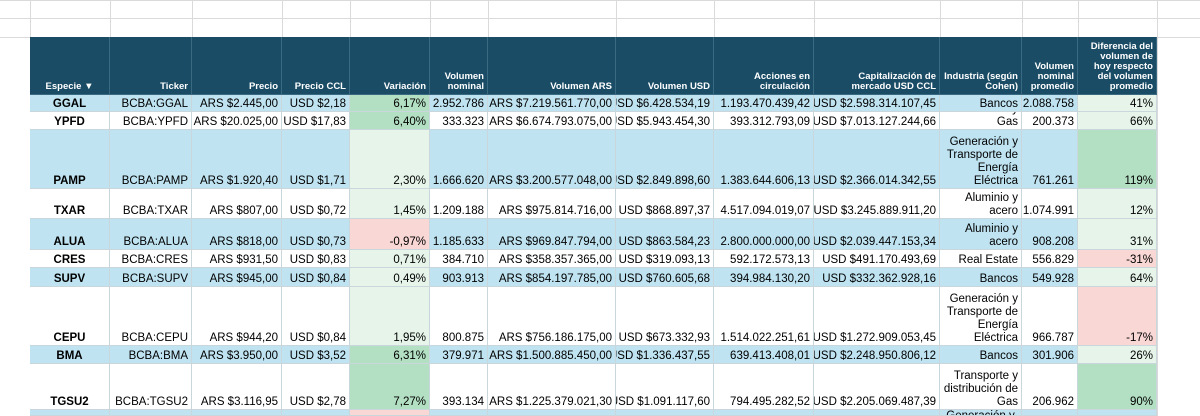 The width and height of the screenshot is (1200, 416). What do you see at coordinates (316, 387) in the screenshot?
I see `cell-ccl: USD $2,78` at bounding box center [316, 387].